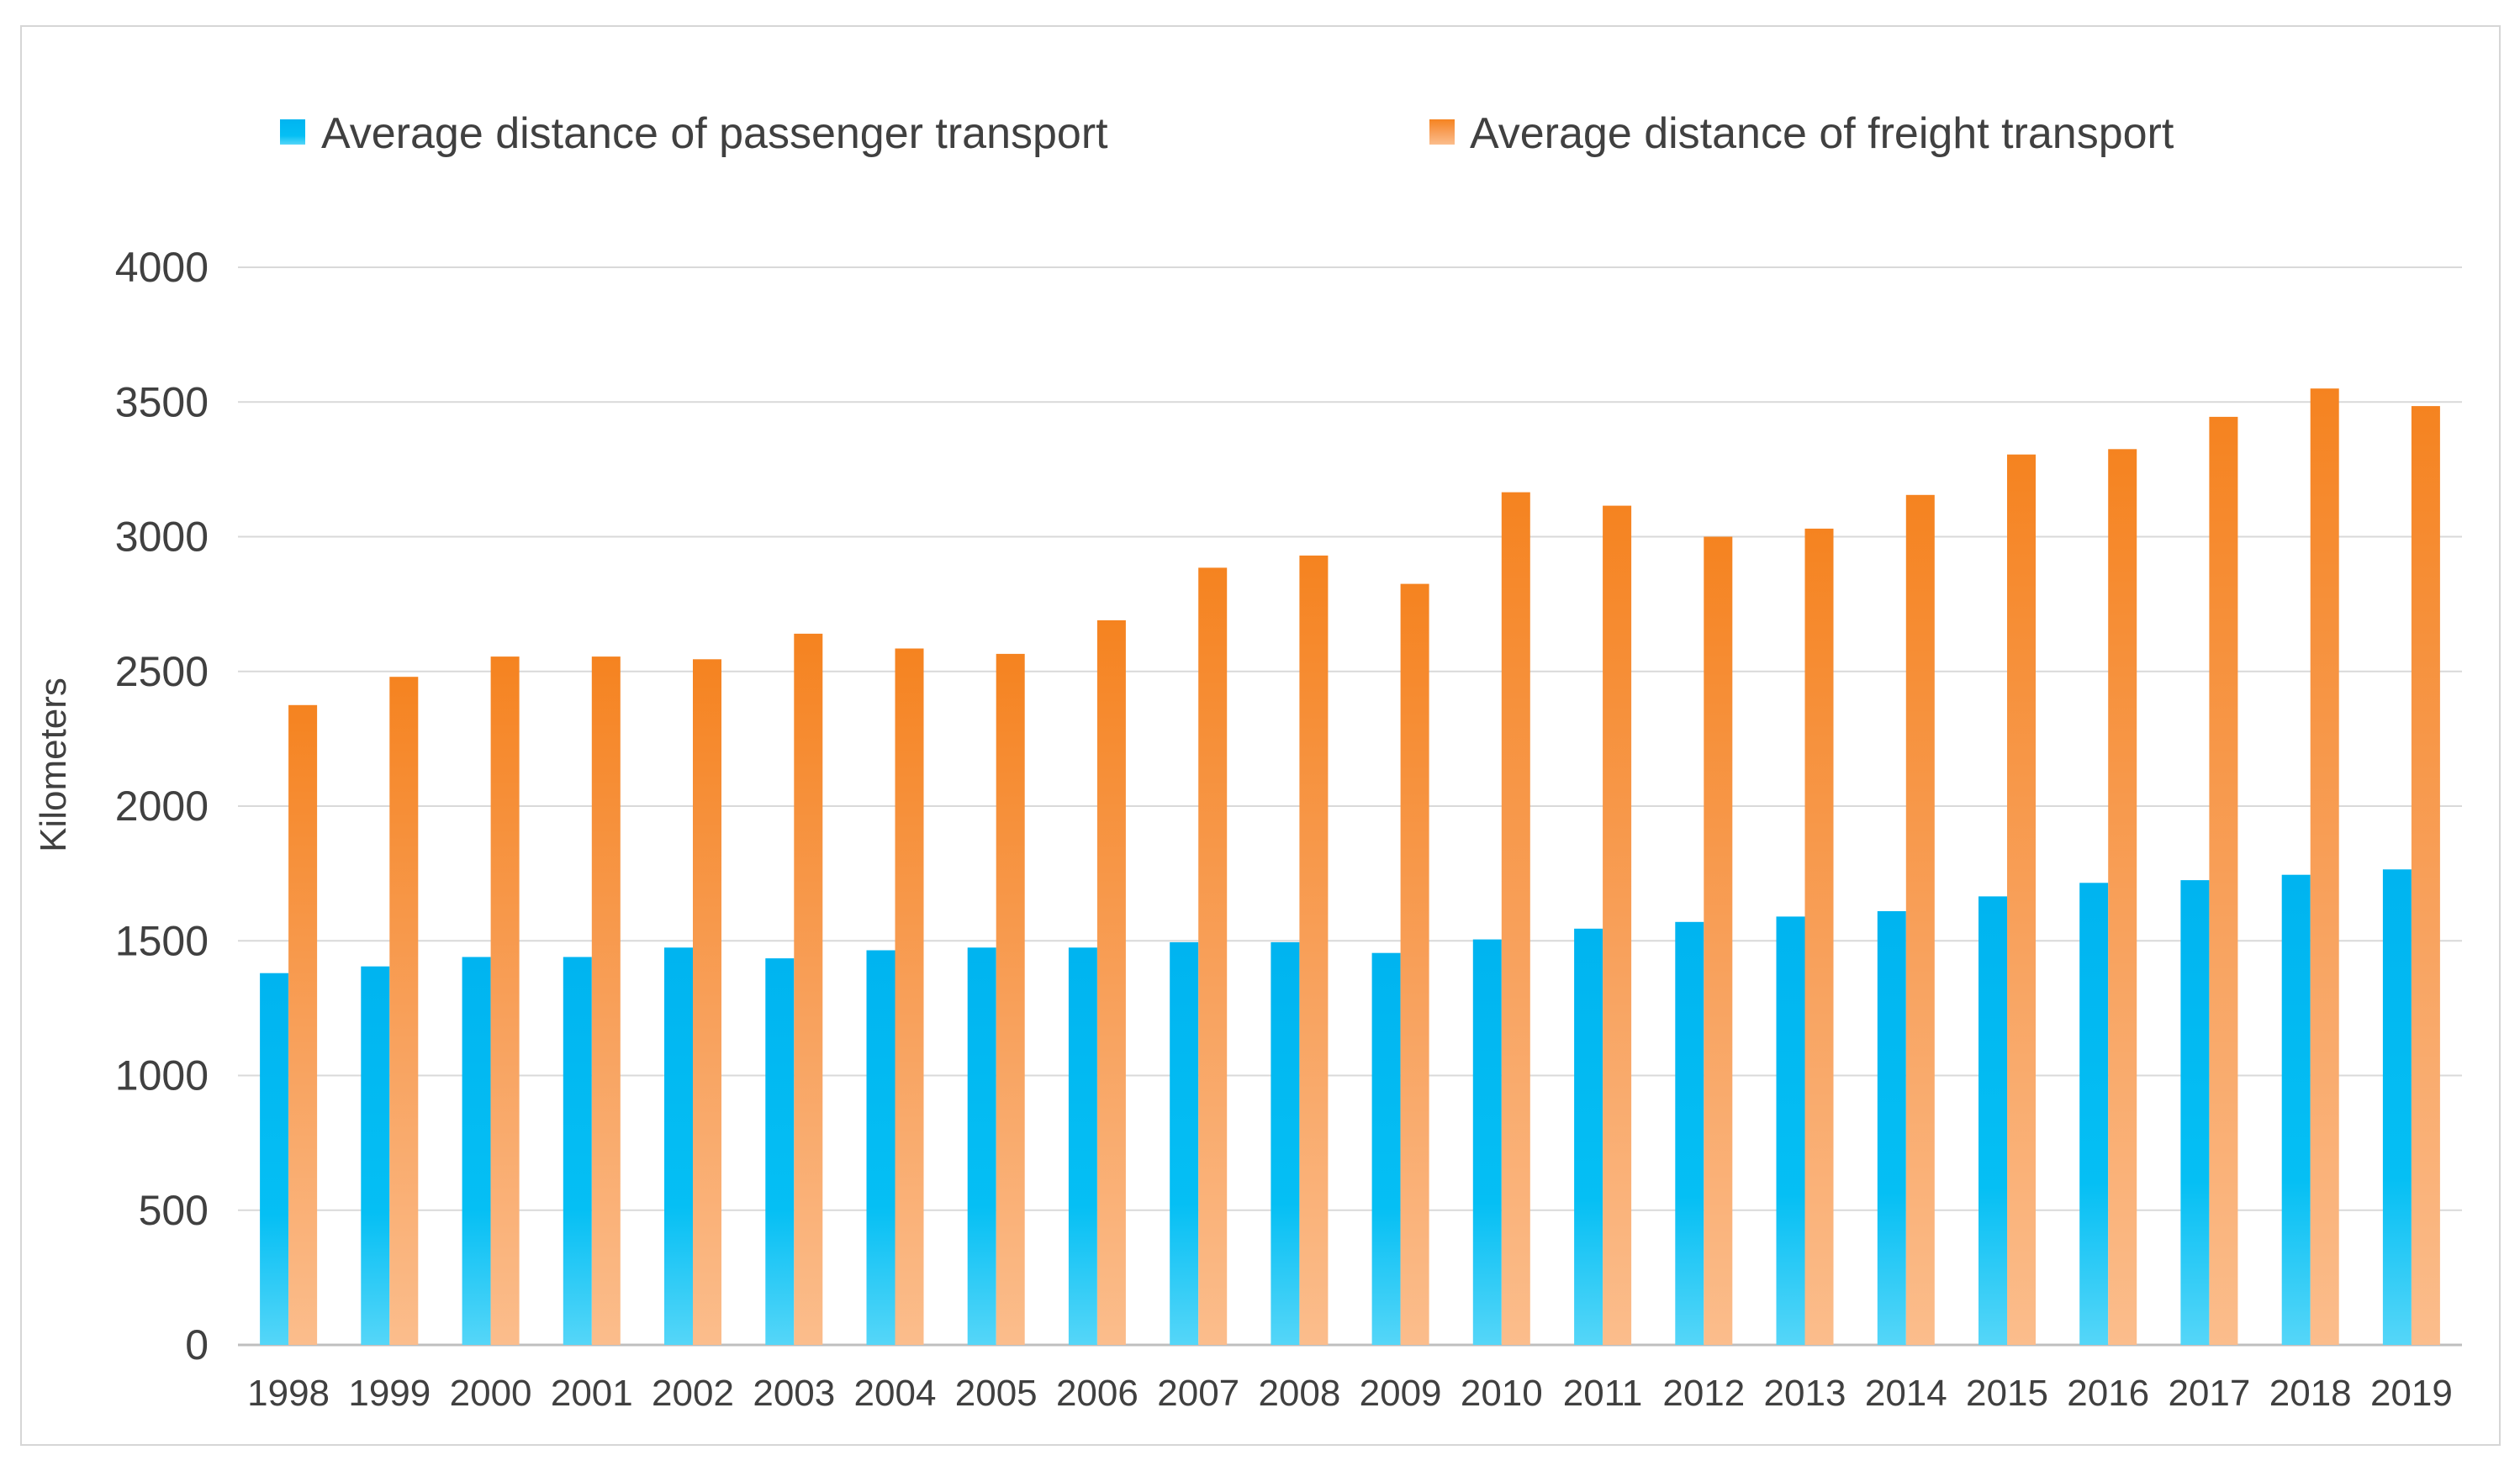 The image size is (2520, 1471). What do you see at coordinates (678, 1146) in the screenshot?
I see `bar-passenger-2002` at bounding box center [678, 1146].